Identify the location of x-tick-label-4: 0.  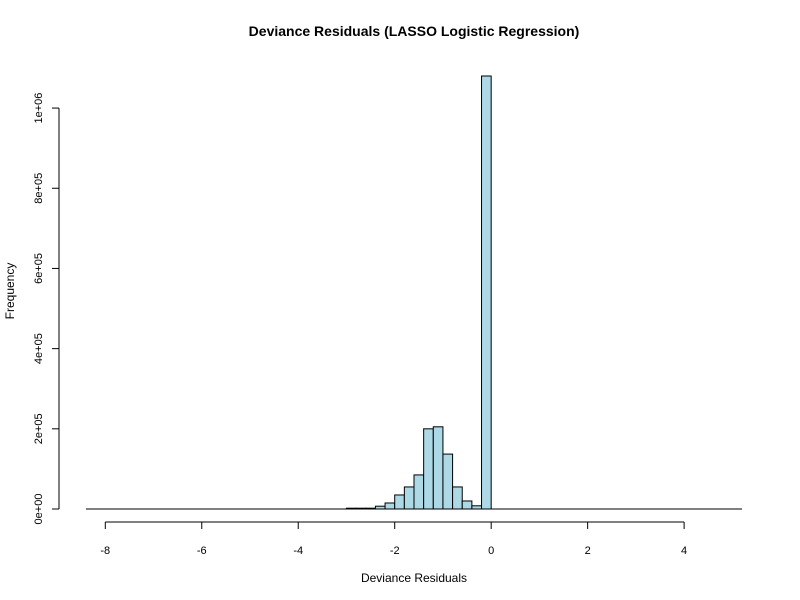
(491, 551).